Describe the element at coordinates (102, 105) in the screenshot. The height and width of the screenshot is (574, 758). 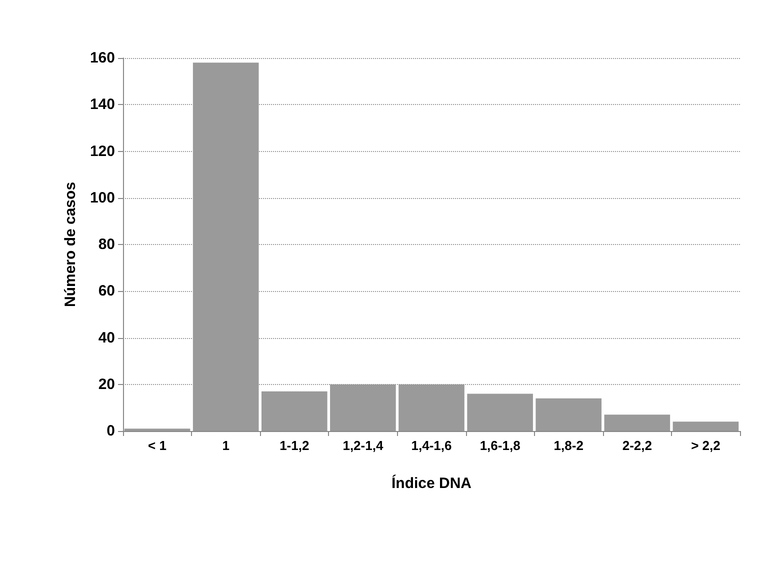
I see `y-tick-label: 140` at that location.